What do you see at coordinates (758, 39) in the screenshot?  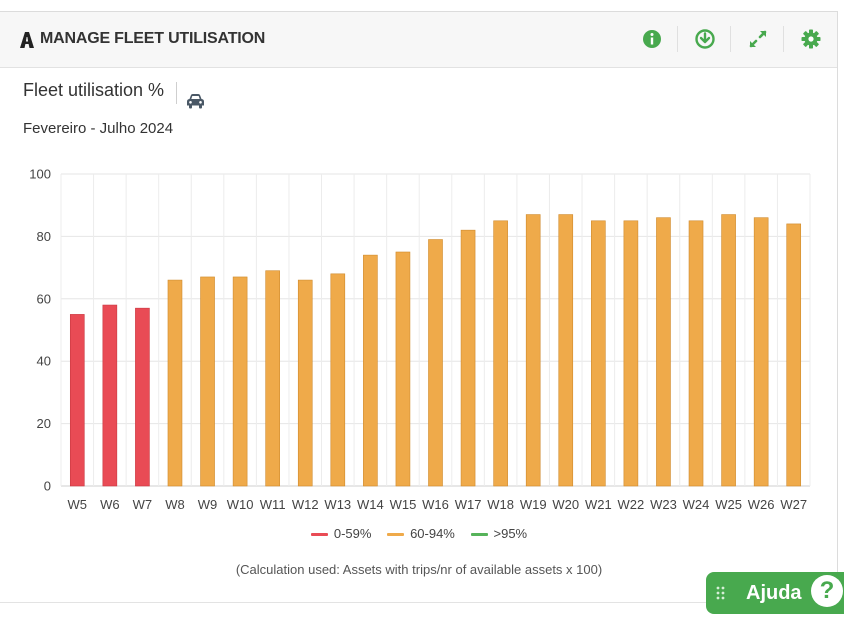 I see `expand-icon` at bounding box center [758, 39].